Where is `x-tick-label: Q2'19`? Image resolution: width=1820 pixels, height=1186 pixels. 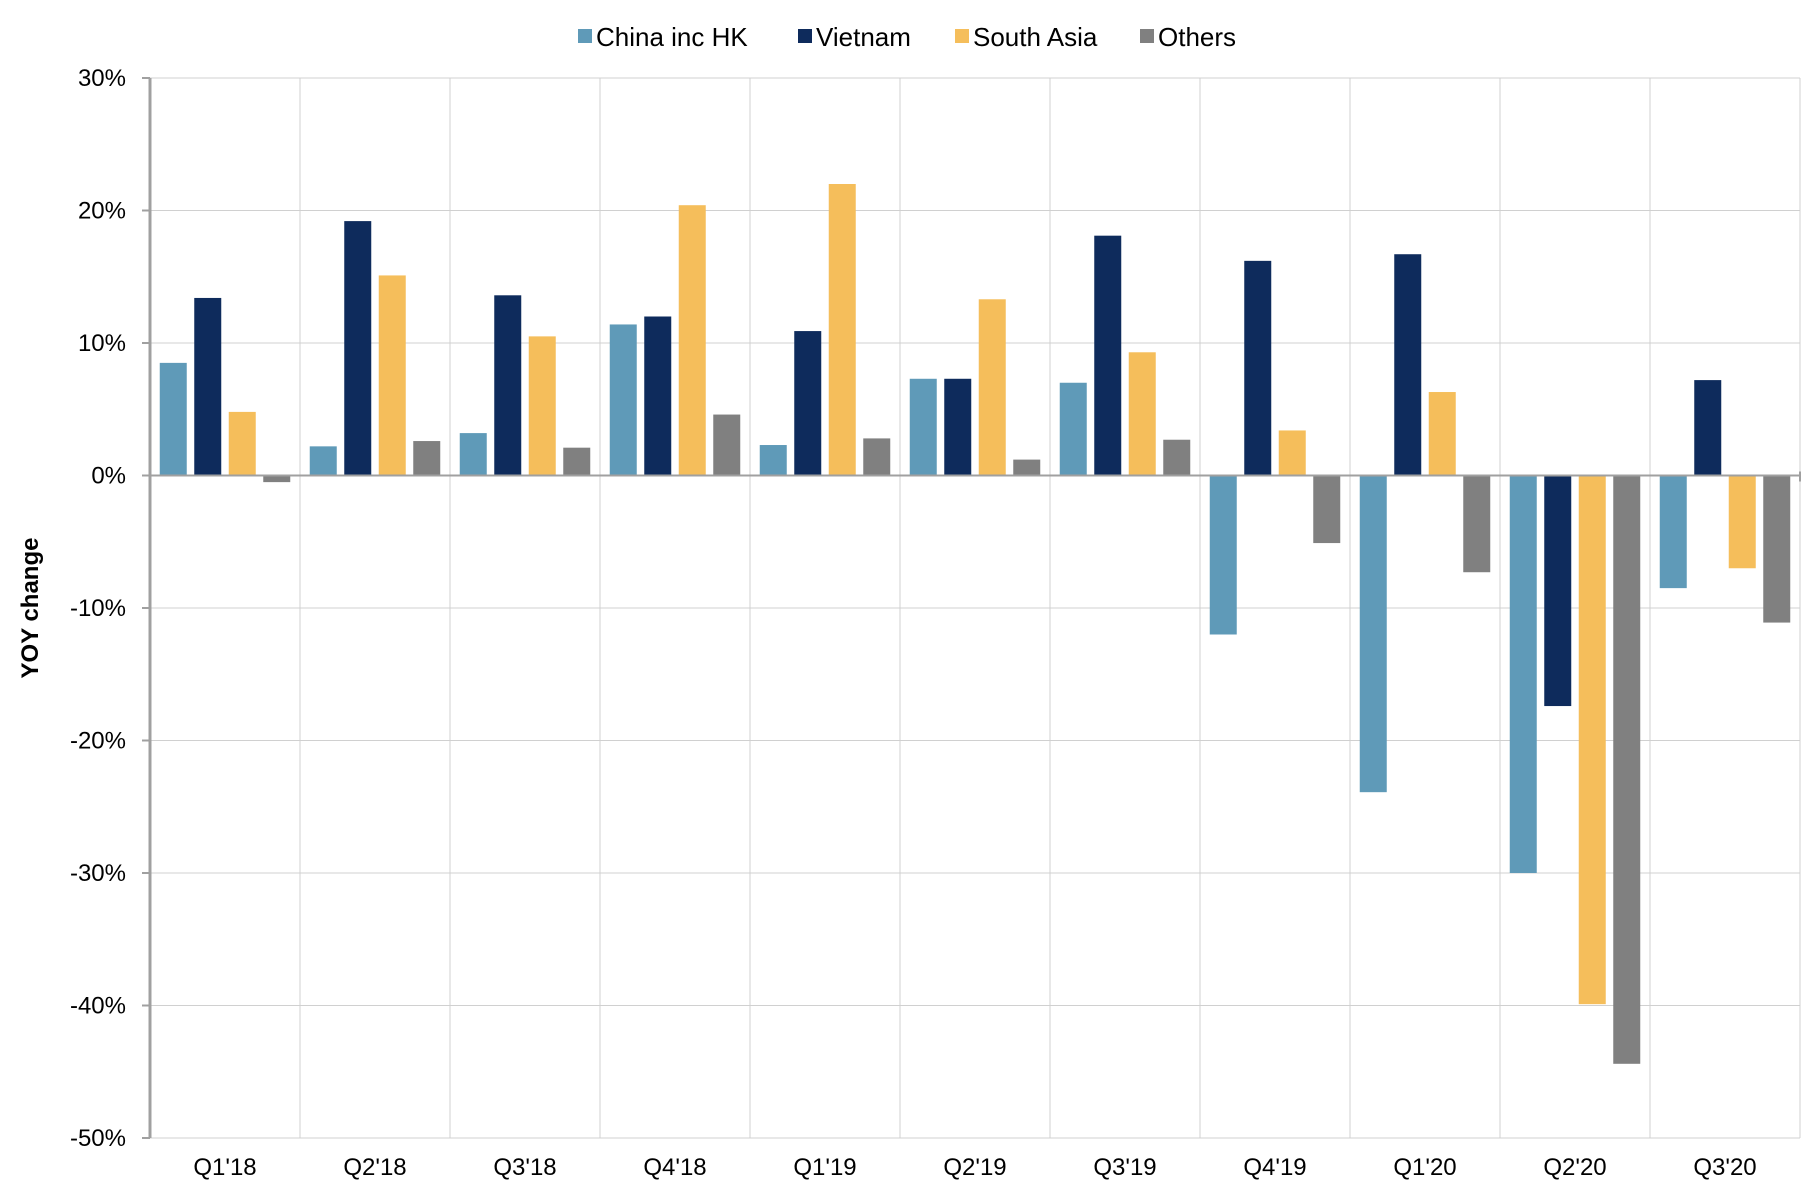
x-tick-label: Q2'19 is located at coordinates (974, 1167).